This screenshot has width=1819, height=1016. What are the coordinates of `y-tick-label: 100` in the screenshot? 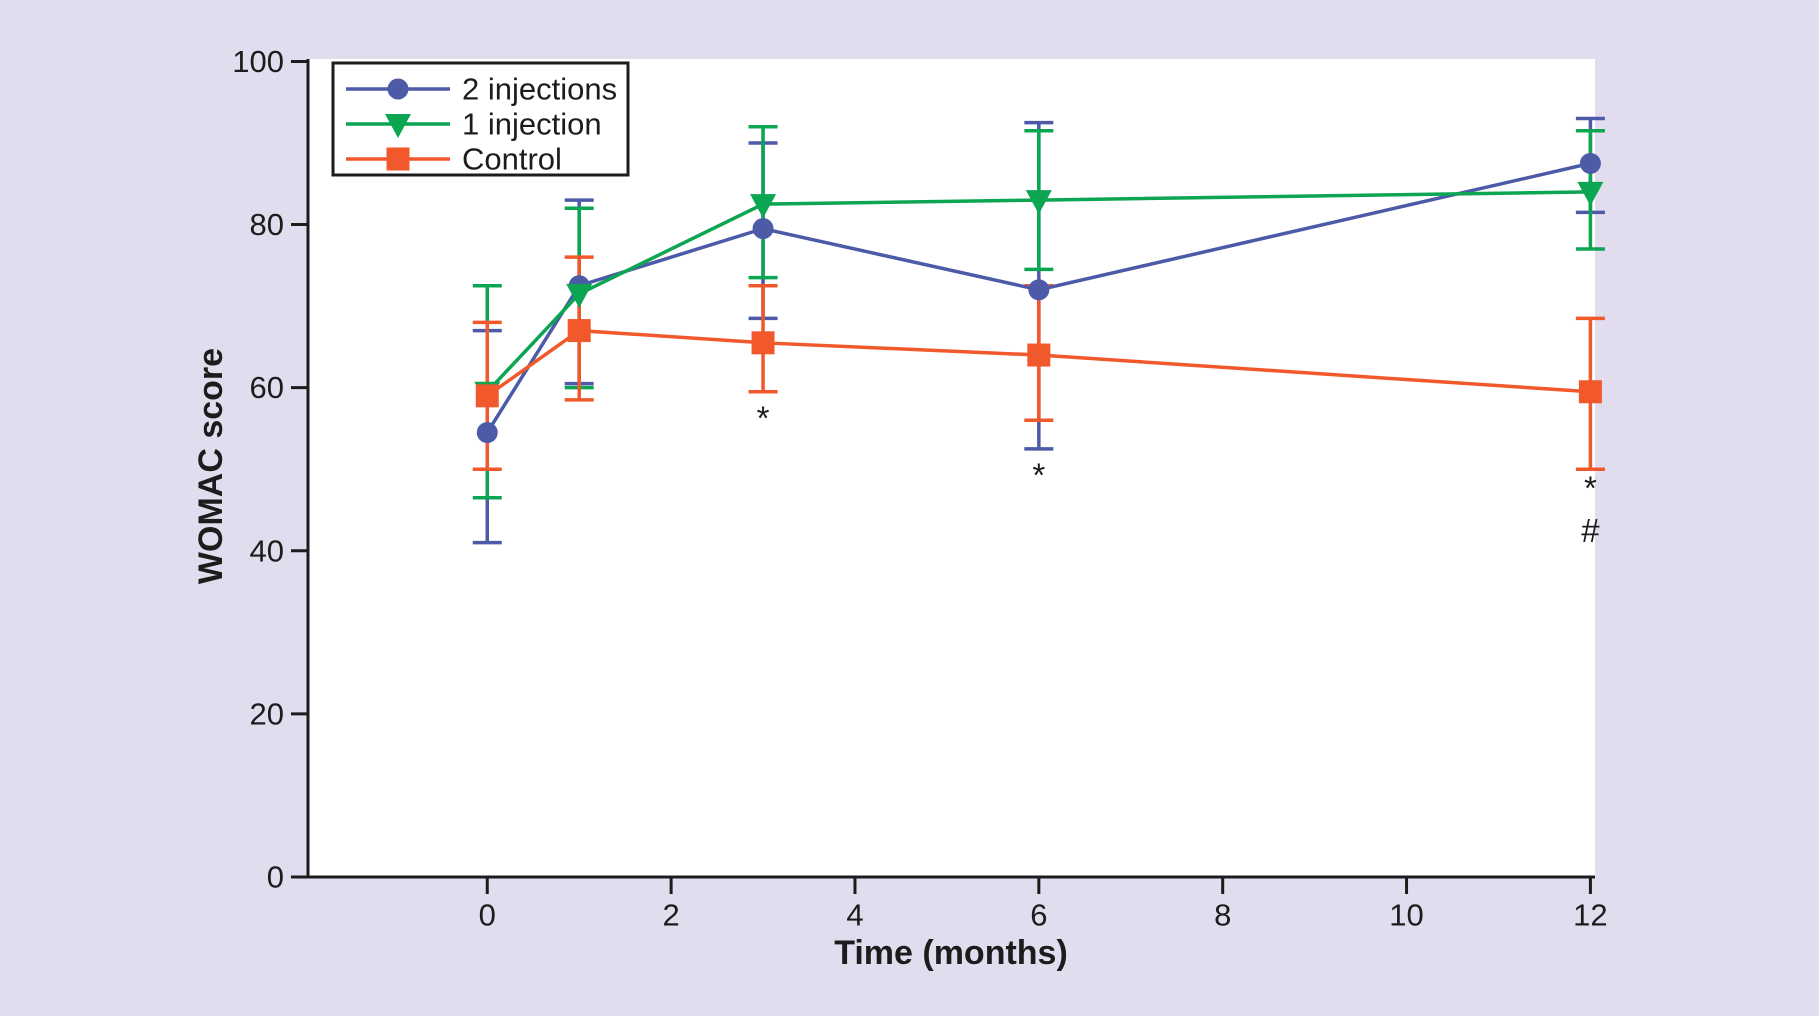 It's located at (258, 61).